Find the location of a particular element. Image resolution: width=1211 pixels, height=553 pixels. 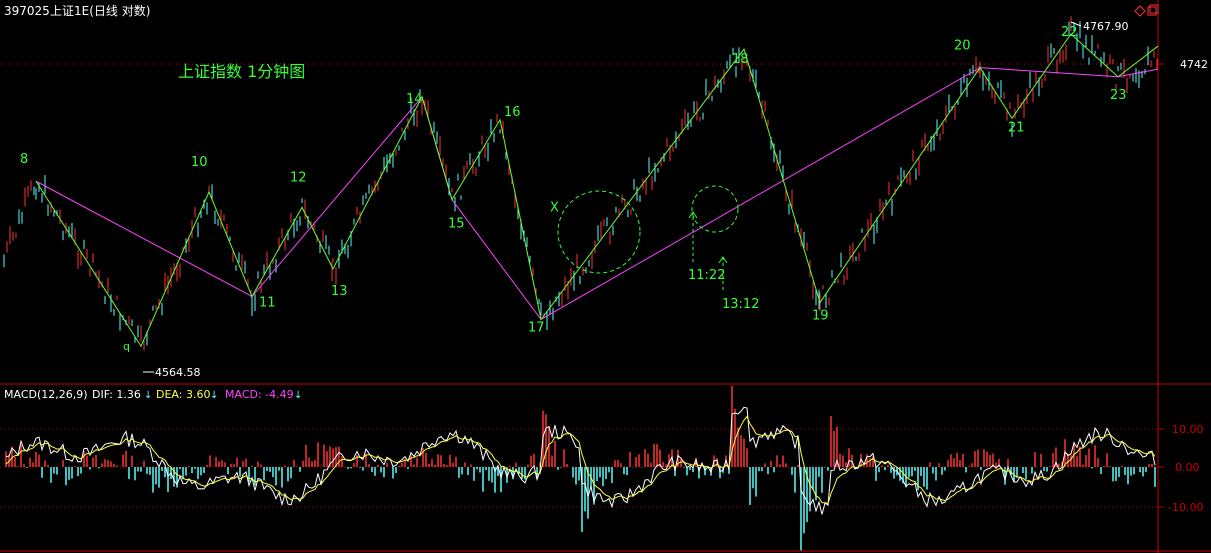

high-extreme-label: 4767.90 is located at coordinates (1106, 26).